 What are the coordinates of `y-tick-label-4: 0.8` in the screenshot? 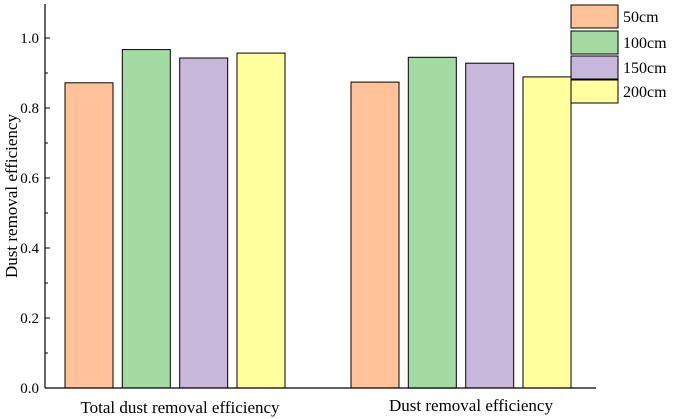 It's located at (29, 109).